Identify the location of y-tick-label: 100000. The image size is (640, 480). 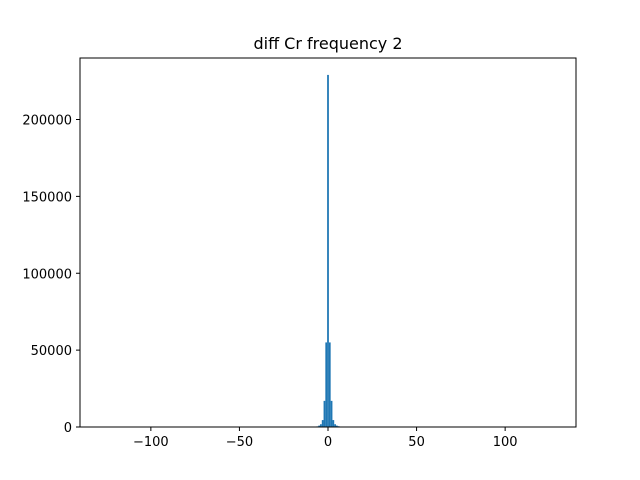
(47, 274).